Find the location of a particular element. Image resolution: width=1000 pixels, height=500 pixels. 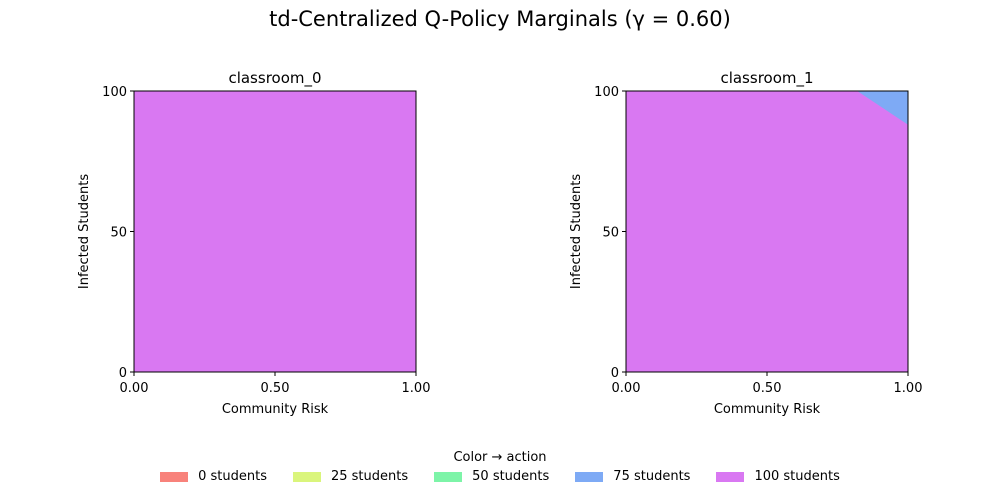

panel-title: classroom_1 is located at coordinates (766, 78).